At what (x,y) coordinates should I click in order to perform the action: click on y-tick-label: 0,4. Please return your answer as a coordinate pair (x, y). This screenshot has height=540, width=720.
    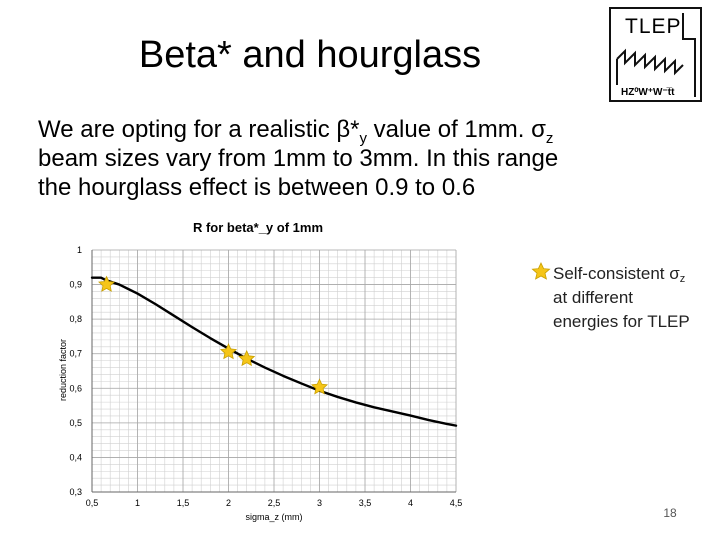
    Looking at the image, I should click on (75, 457).